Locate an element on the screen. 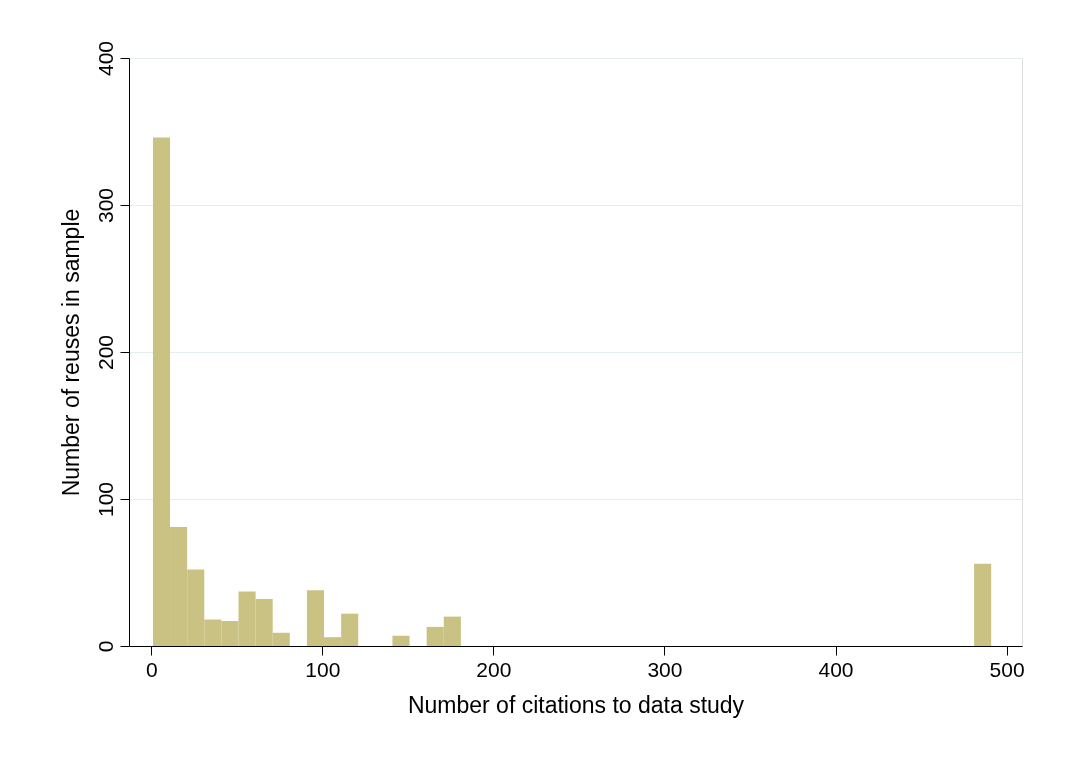 Image resolution: width=1065 pixels, height=774 pixels. y-axis-title: Number of reuses in sample is located at coordinates (70, 352).